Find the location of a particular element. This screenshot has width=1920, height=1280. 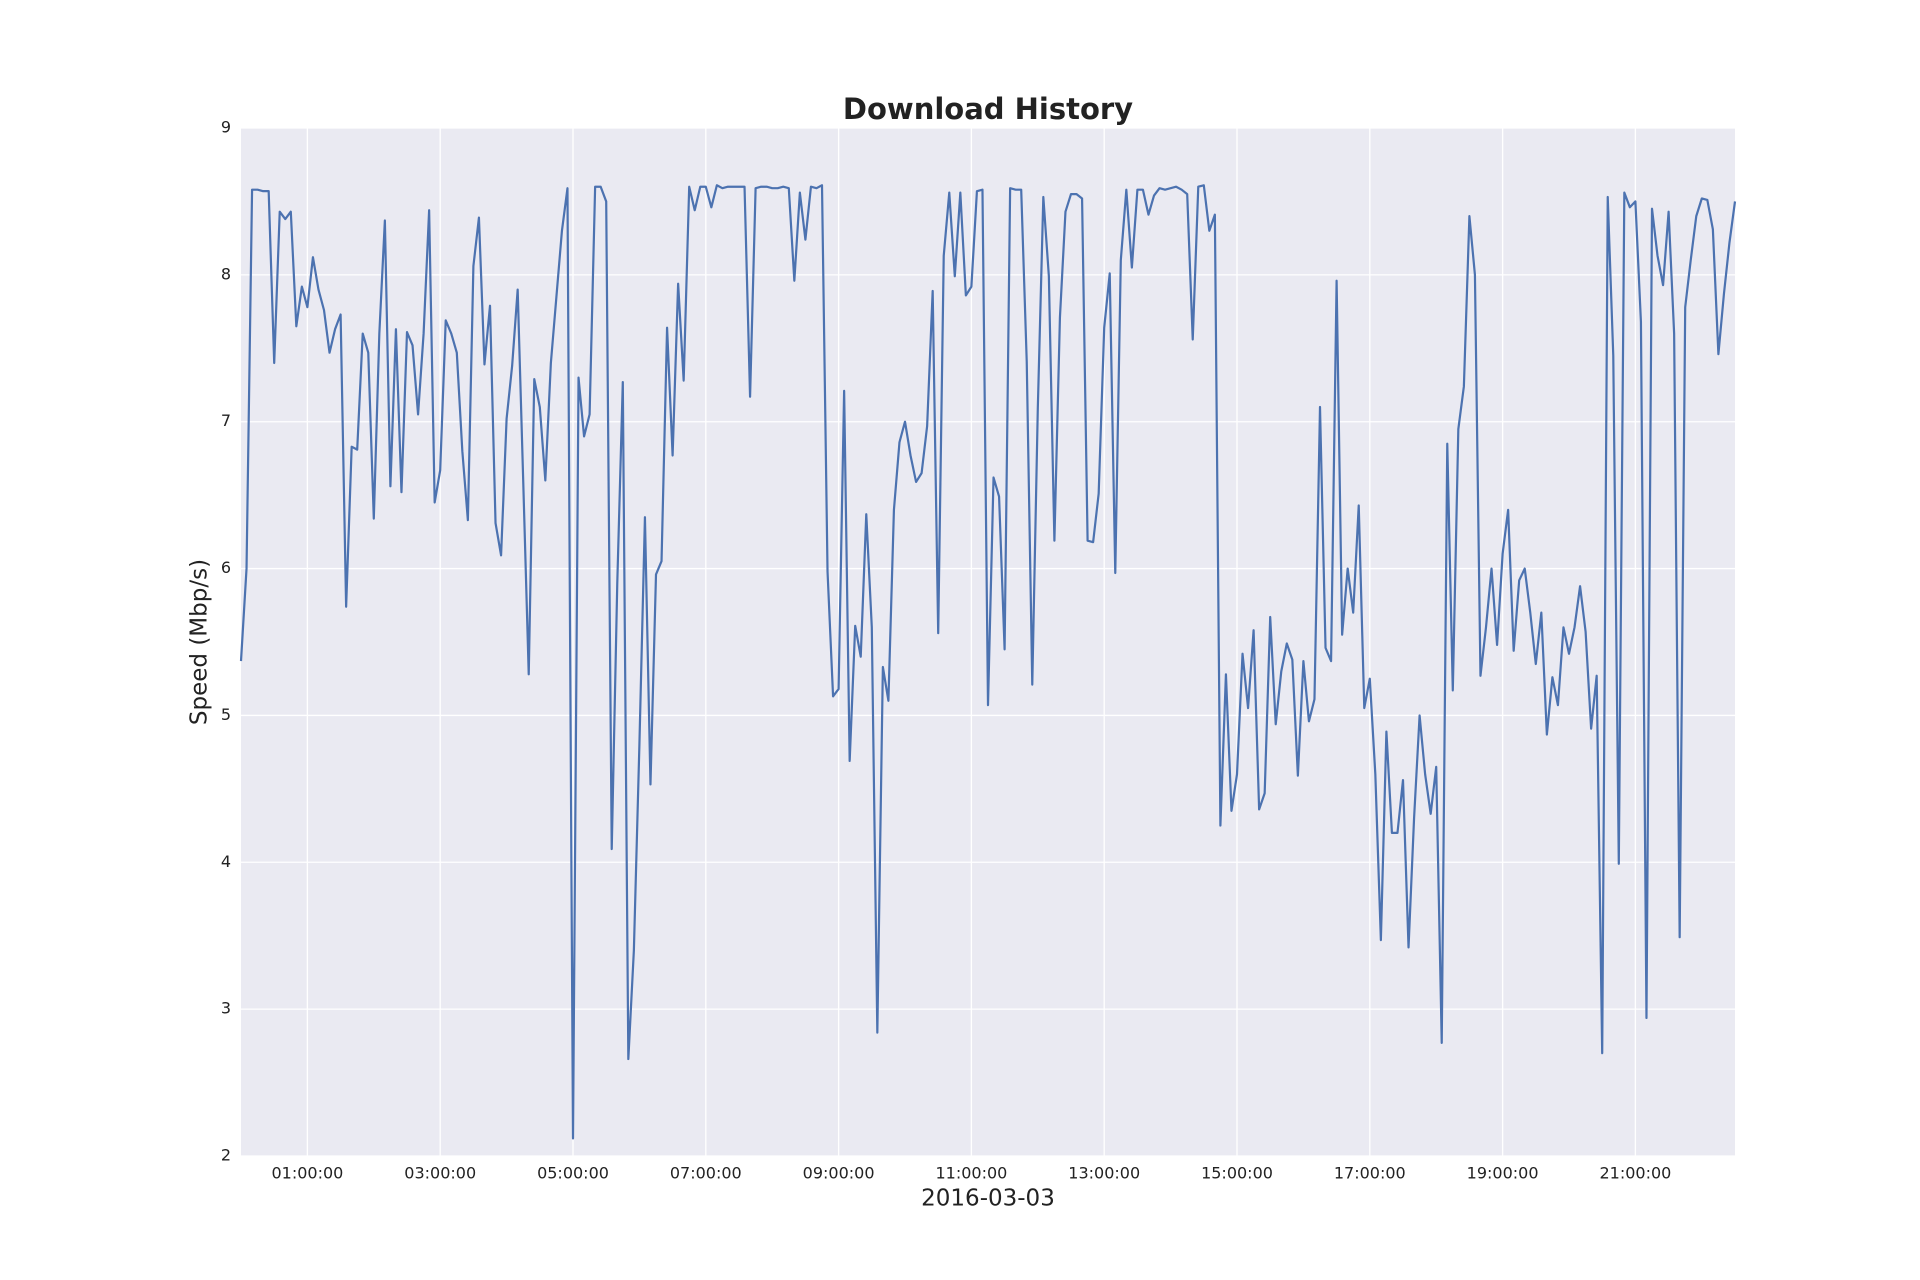

x-tick-label: 09:00:00 is located at coordinates (839, 1173).